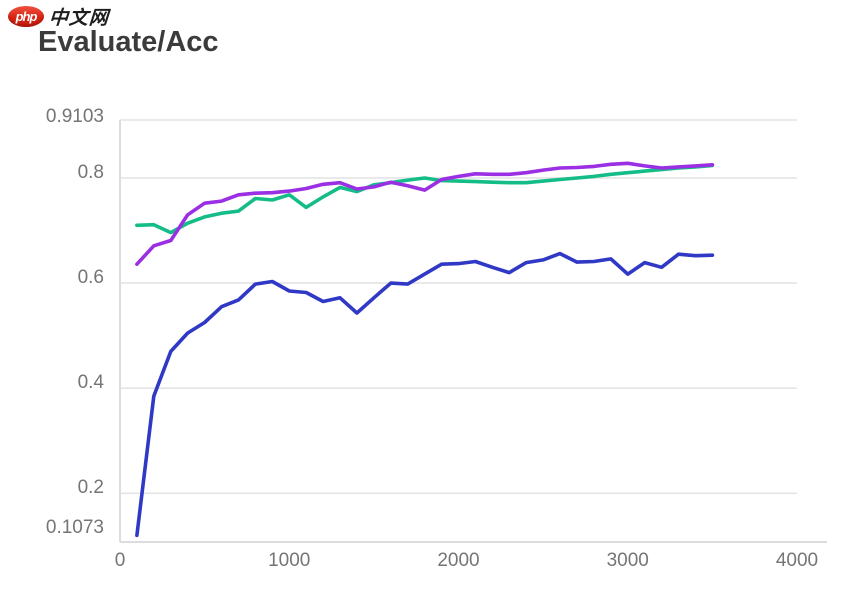 The image size is (856, 602). I want to click on chart-title: Evaluate/Acc, so click(128, 42).